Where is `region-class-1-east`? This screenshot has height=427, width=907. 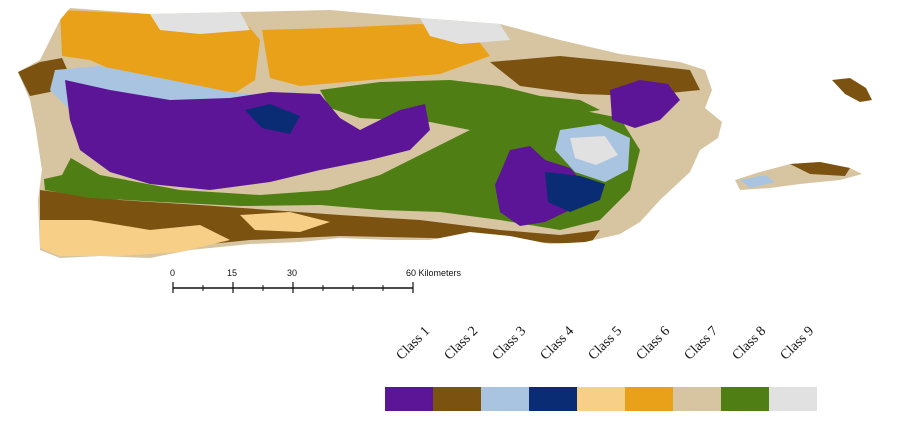
region-class-1-east is located at coordinates (645, 104).